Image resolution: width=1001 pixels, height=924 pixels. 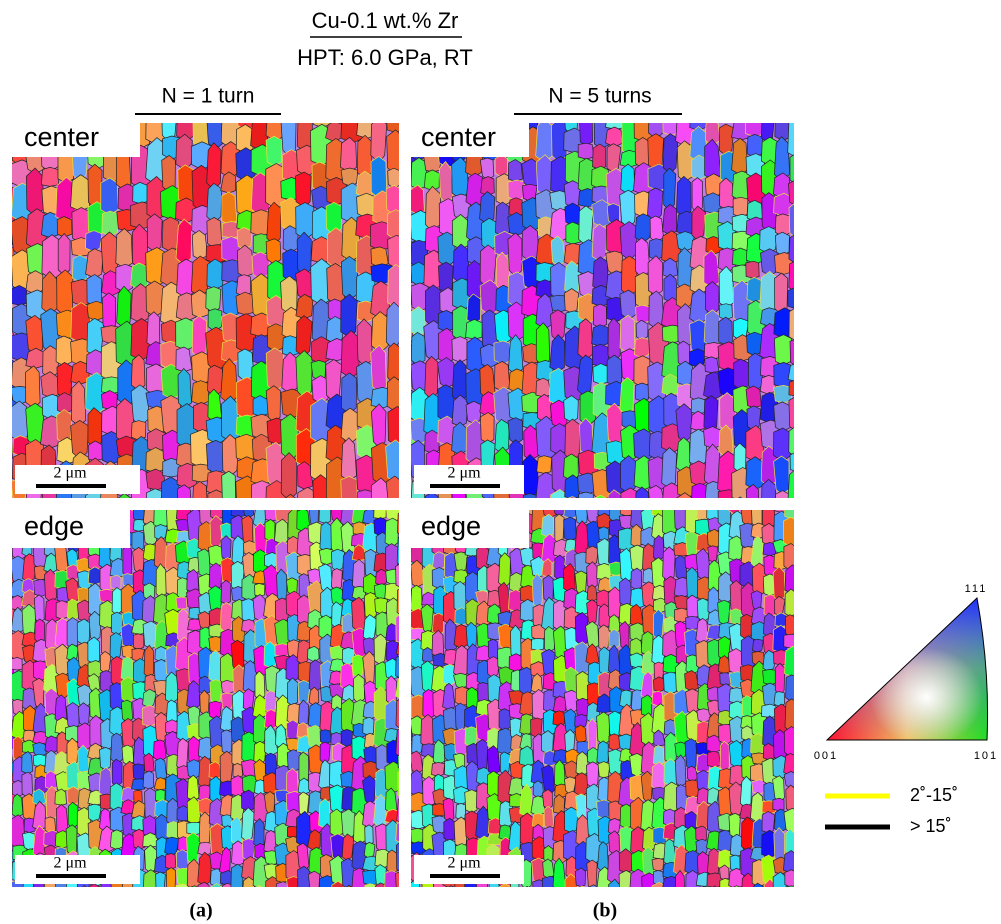 I want to click on panel-label: edge, so click(x=54, y=526).